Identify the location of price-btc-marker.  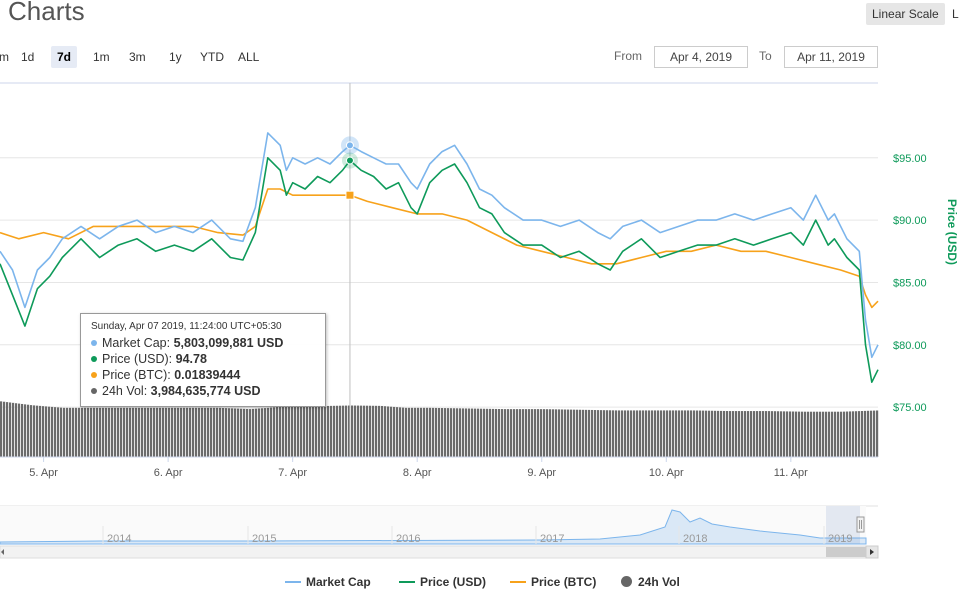
(350, 195).